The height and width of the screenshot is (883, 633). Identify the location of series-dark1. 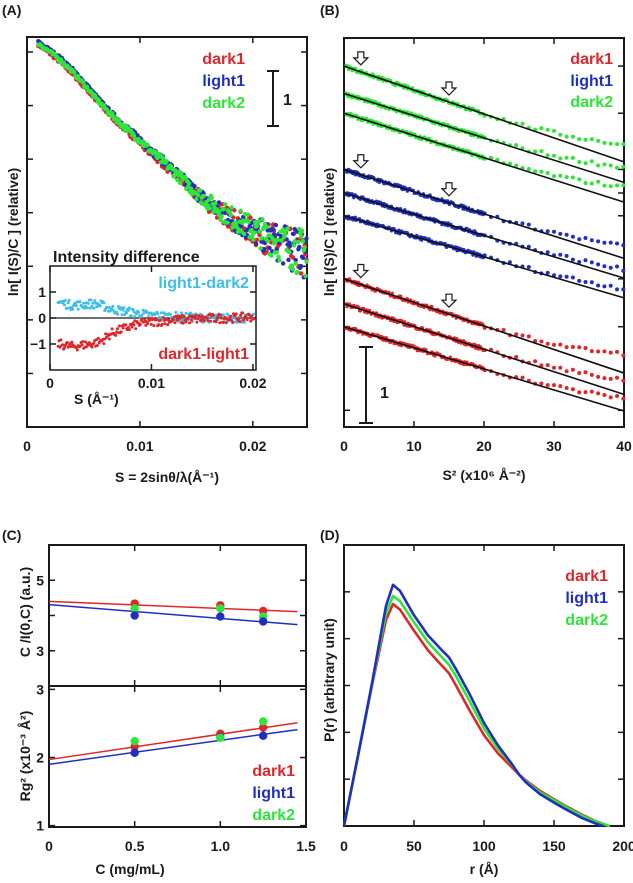
(484, 368).